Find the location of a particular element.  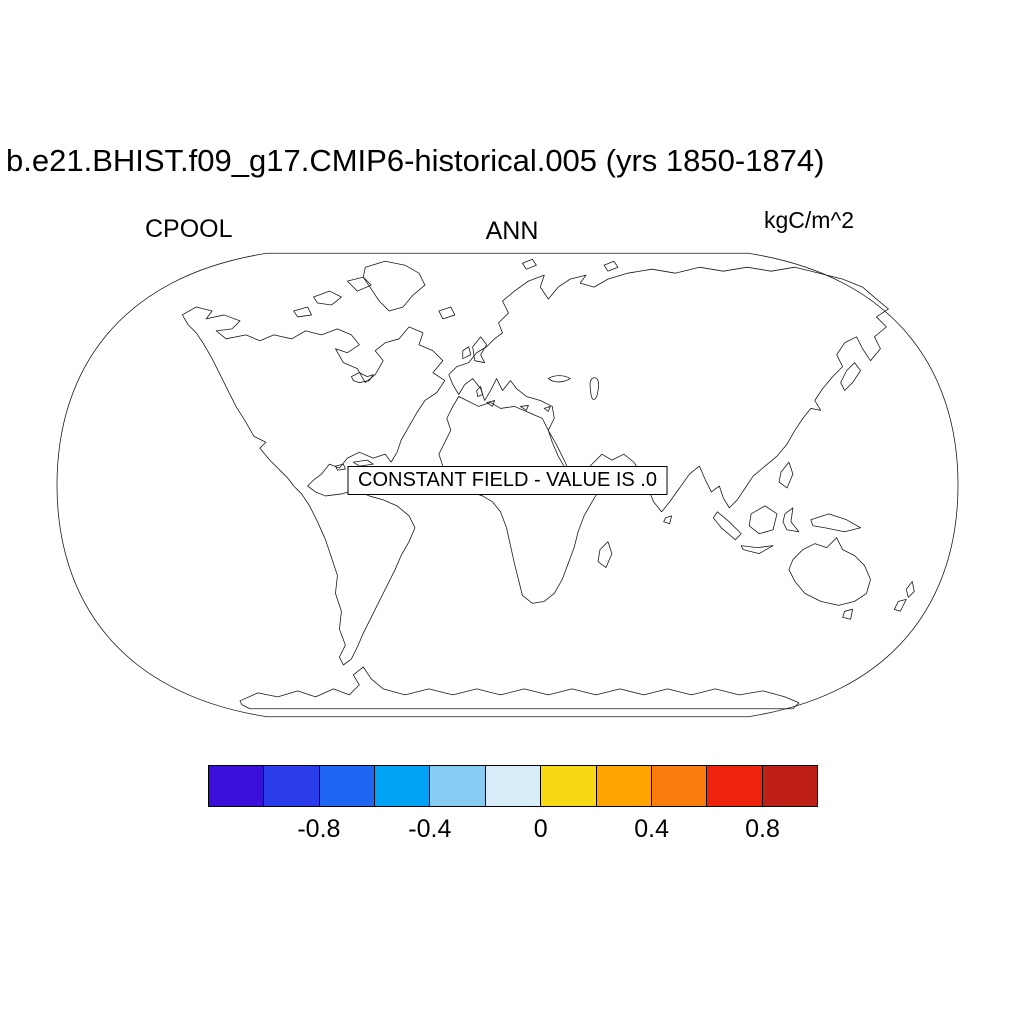

colorbar-wrap: -0.8 -0.4 0 0.4 0.8 is located at coordinates (513, 807).